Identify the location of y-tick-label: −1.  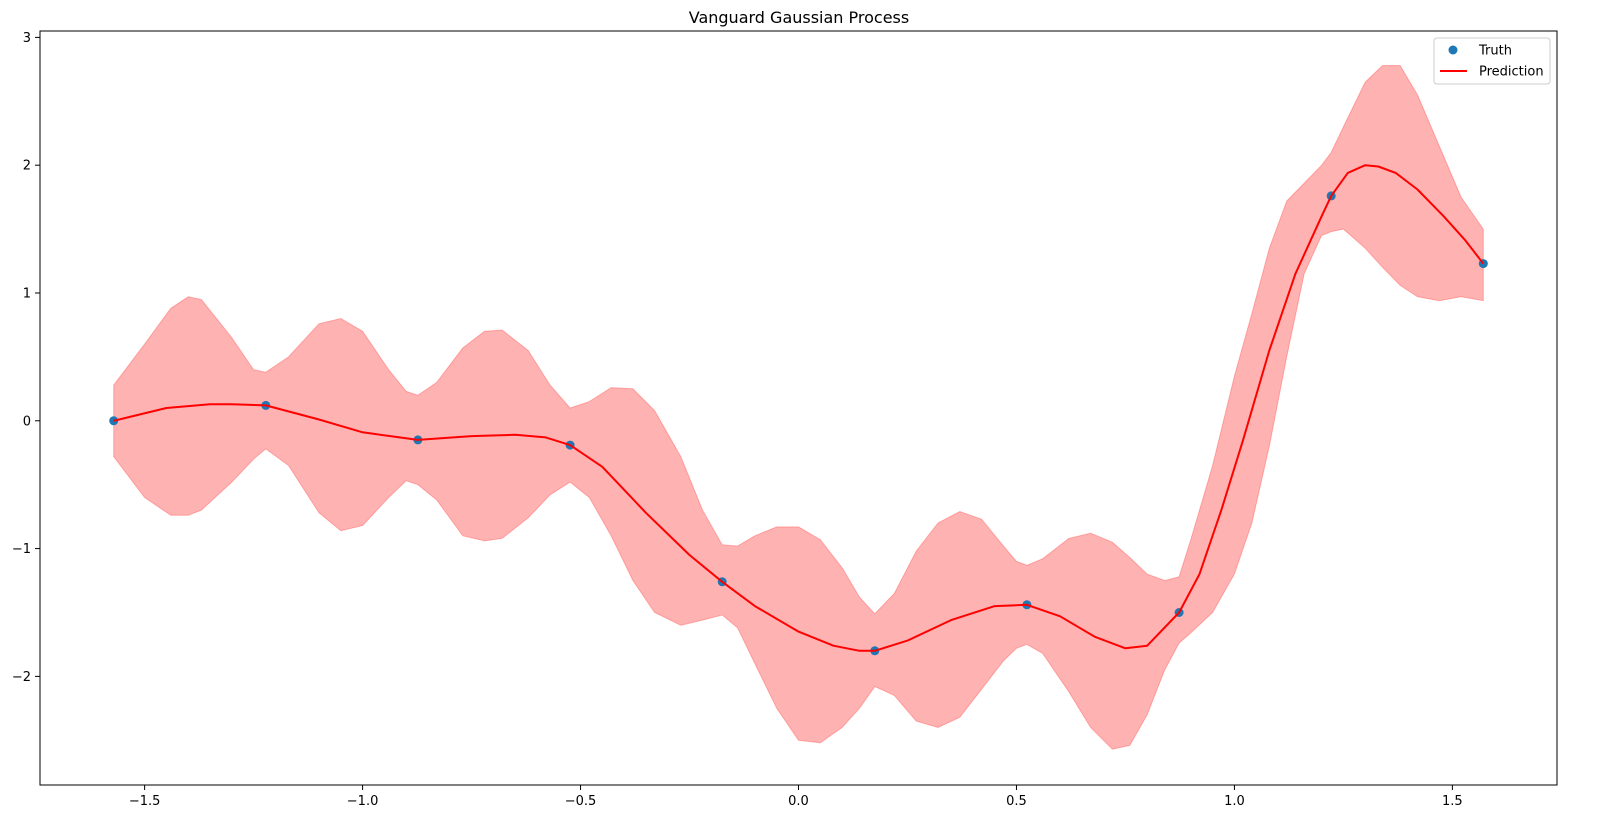
(21, 549).